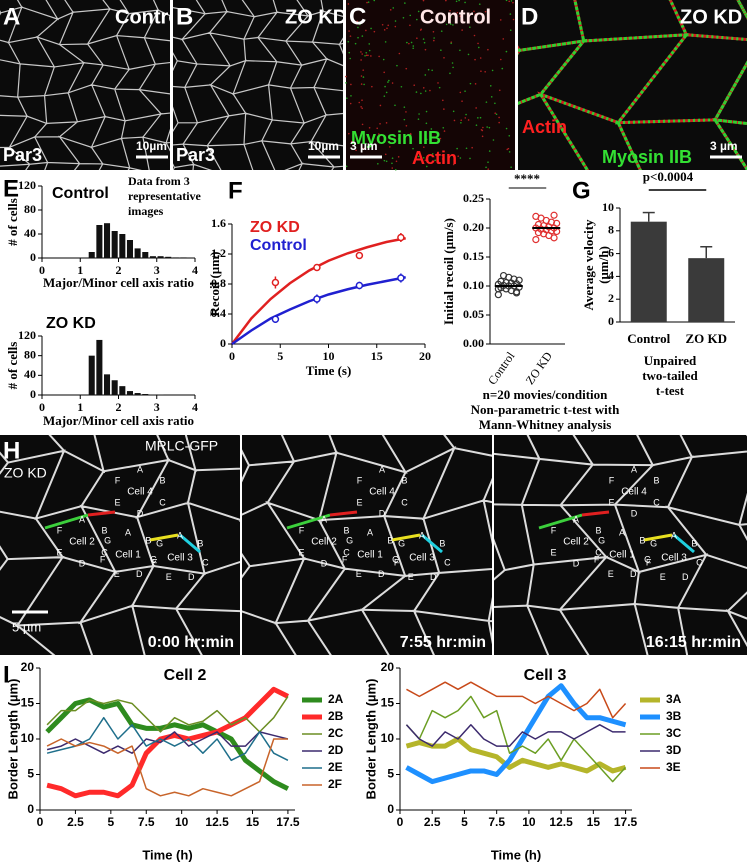 Image resolution: width=747 pixels, height=866 pixels. I want to click on x-tick-label: 4, so click(195, 270).